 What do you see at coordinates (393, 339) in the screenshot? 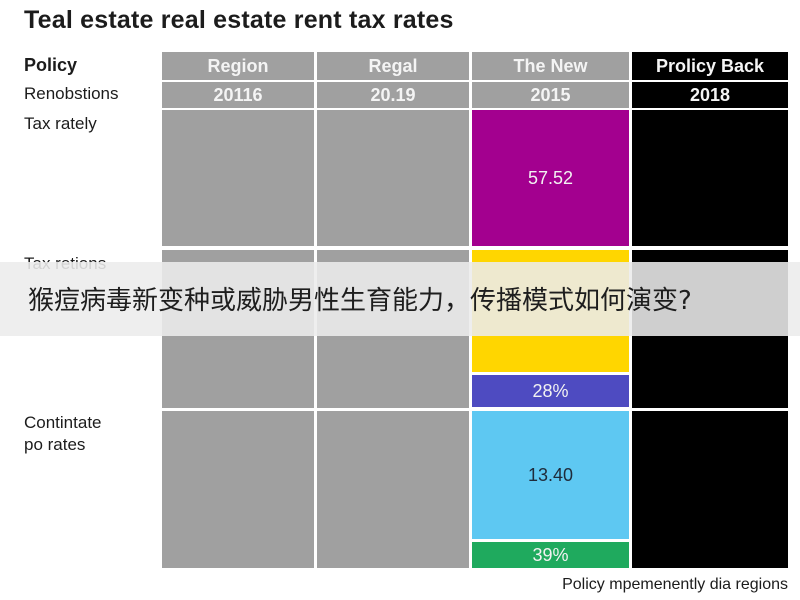
I see `column-body-regal` at bounding box center [393, 339].